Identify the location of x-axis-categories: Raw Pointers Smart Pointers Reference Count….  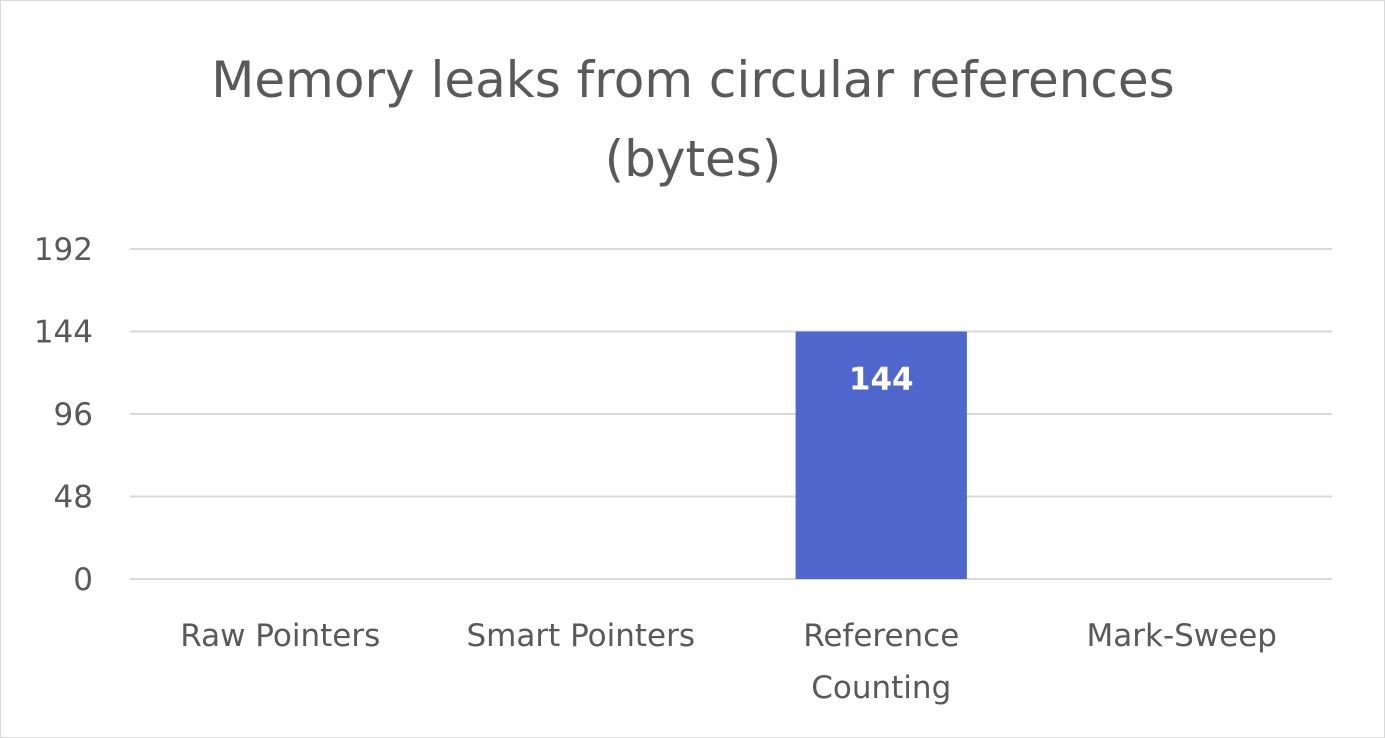
(728, 662).